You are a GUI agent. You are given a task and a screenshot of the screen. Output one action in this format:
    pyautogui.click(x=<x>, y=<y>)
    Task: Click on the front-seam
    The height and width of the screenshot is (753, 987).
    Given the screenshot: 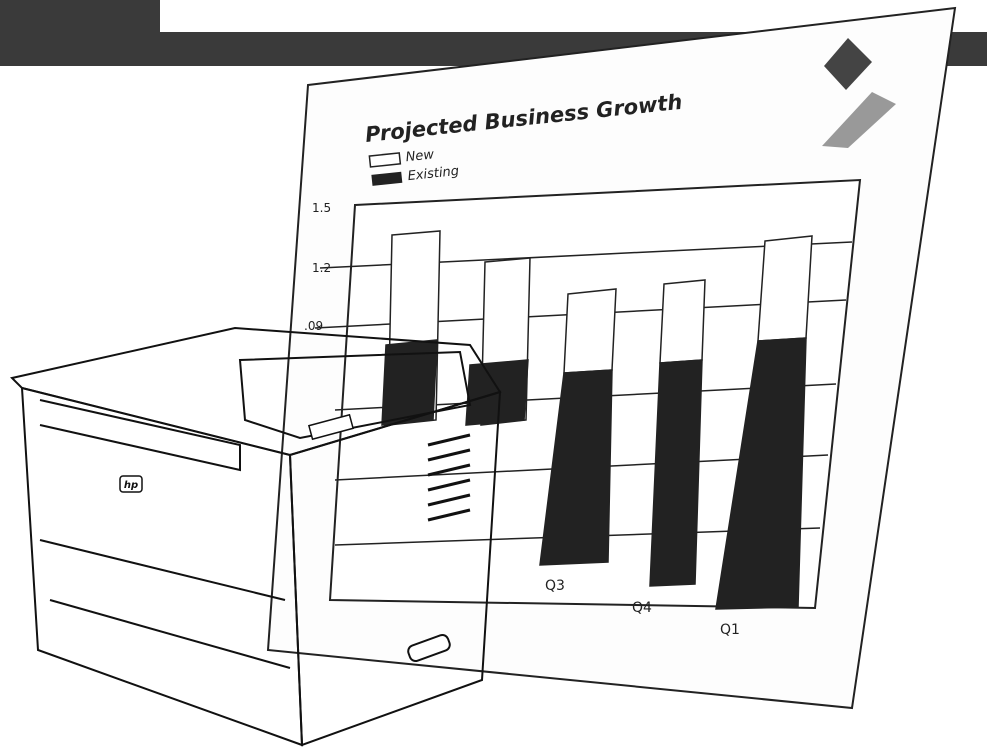 What is the action you would take?
    pyautogui.click(x=162, y=570)
    